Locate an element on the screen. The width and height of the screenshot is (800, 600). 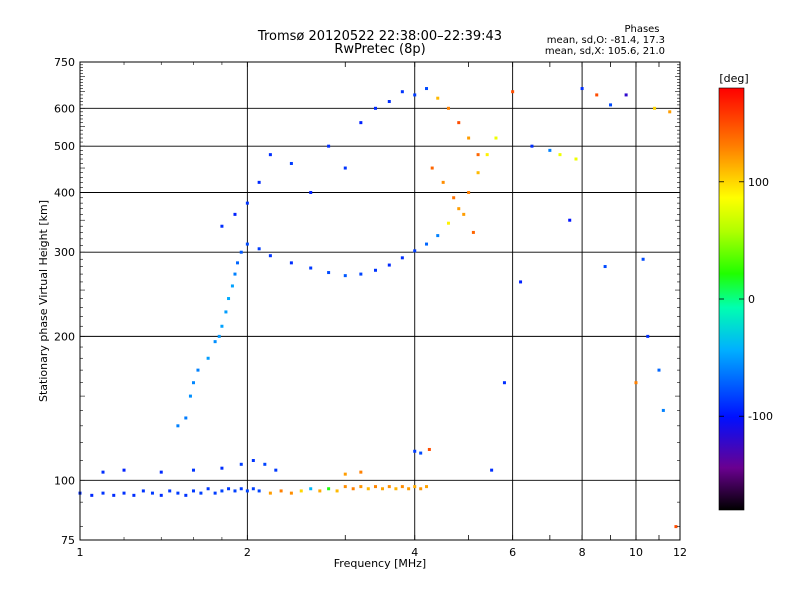
chart-title: Tromsø 20120522 22:38:00–22:39:43 is located at coordinates (379, 36).